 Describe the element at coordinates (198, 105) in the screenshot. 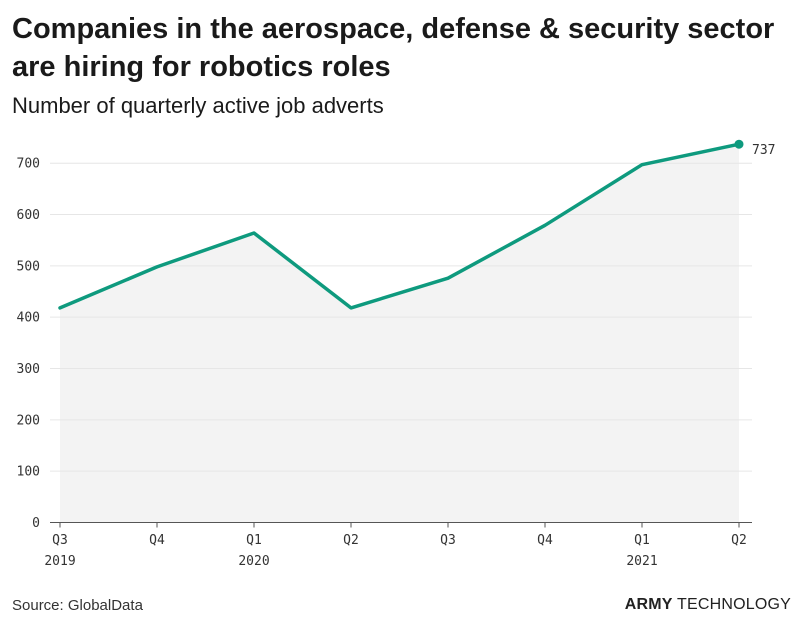

I see `chart-subtitle: Number of quarterly active job adverts` at that location.